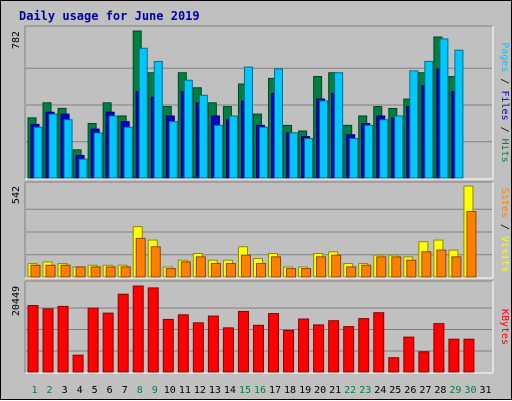 This screenshot has height=401, width=512. Describe the element at coordinates (185, 390) in the screenshot. I see `x-tick-label-day-11: 11` at that location.